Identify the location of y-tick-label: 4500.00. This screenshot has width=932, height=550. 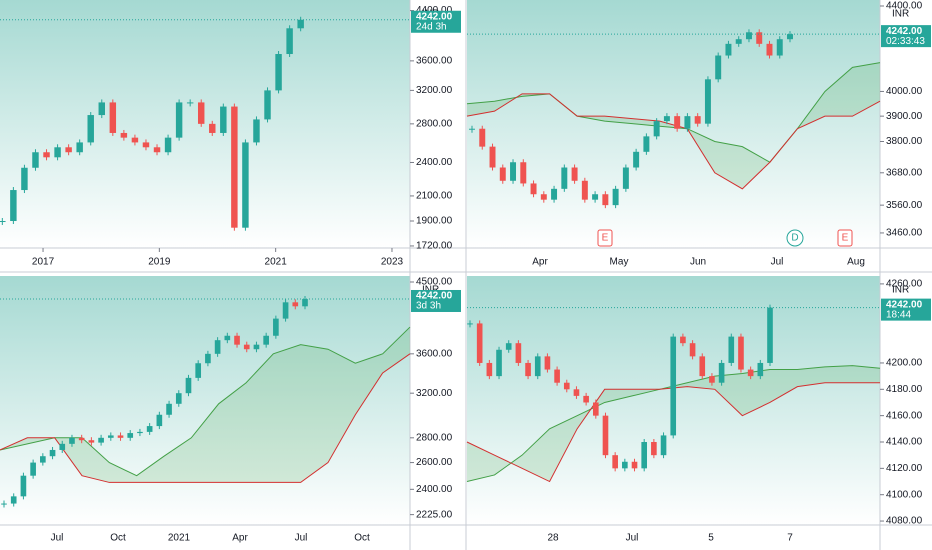
(434, 282).